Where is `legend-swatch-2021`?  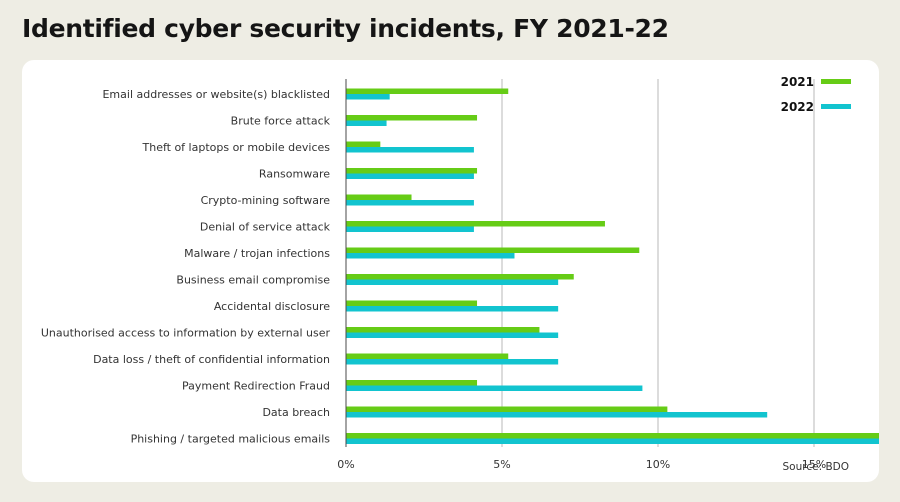
legend-swatch-2021 is located at coordinates (836, 81).